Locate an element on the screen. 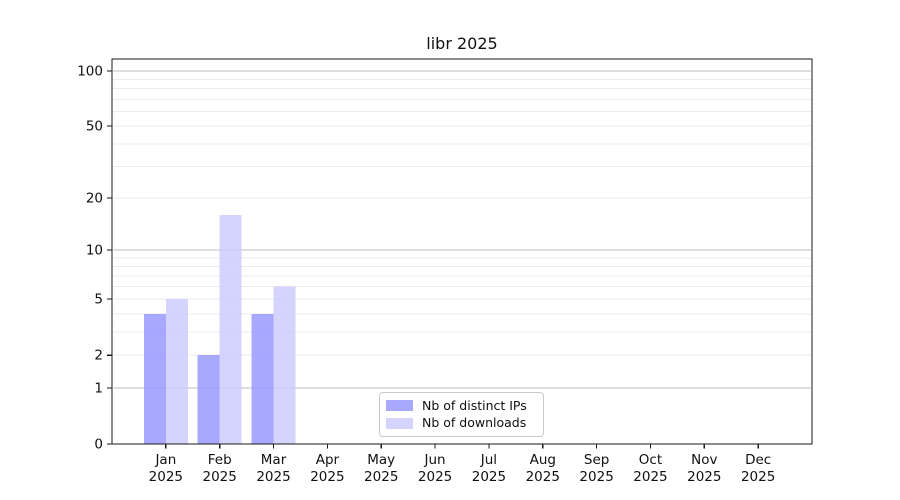  x-tick-label-year-may: 2025 is located at coordinates (381, 477).